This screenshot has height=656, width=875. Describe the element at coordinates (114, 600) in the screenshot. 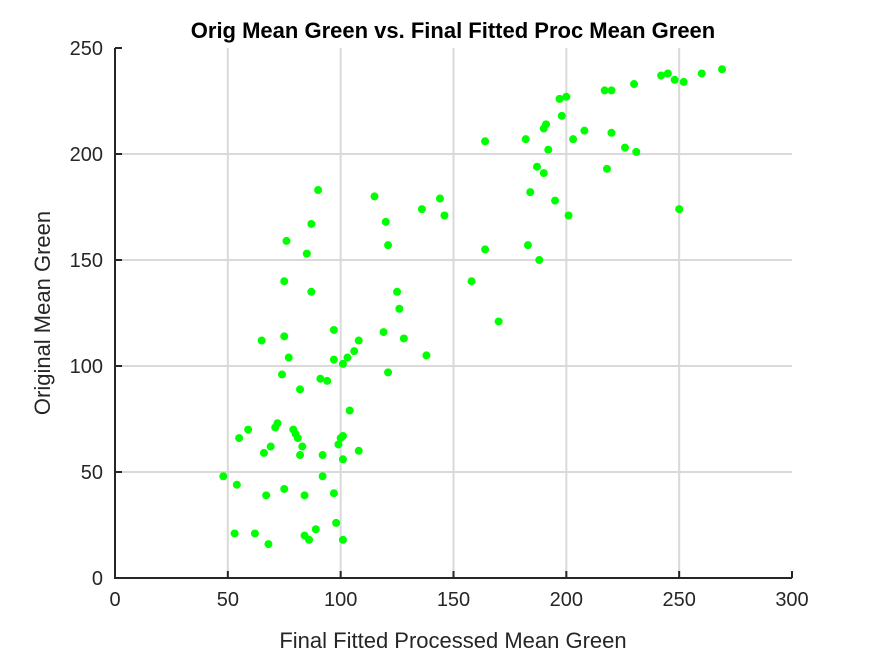

I see `x-tick-label: 0` at that location.